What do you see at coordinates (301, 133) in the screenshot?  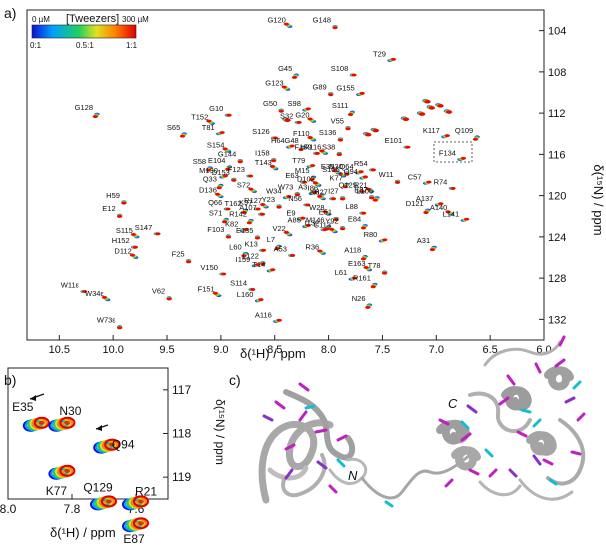 I see `assignment-label: F110` at bounding box center [301, 133].